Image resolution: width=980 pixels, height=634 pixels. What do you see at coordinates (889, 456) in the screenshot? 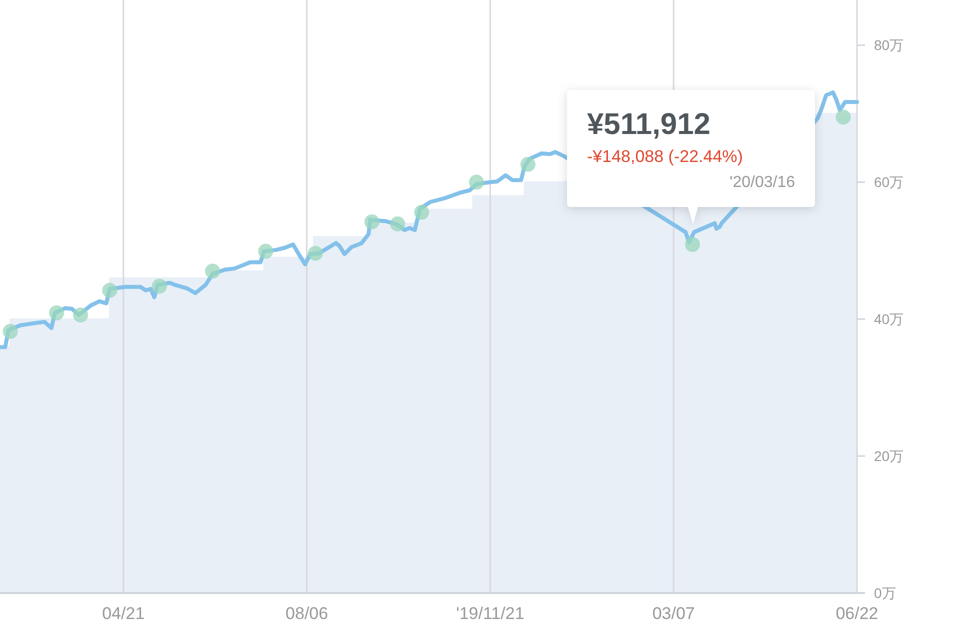
I see `y-tick-label: 20万` at bounding box center [889, 456].